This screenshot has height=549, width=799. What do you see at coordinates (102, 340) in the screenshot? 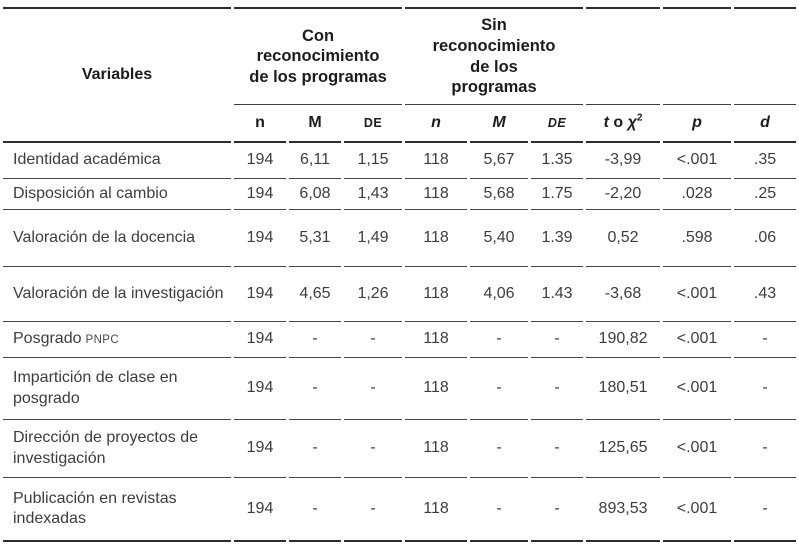
I see `pnpc-suffix: PNPC` at bounding box center [102, 340].